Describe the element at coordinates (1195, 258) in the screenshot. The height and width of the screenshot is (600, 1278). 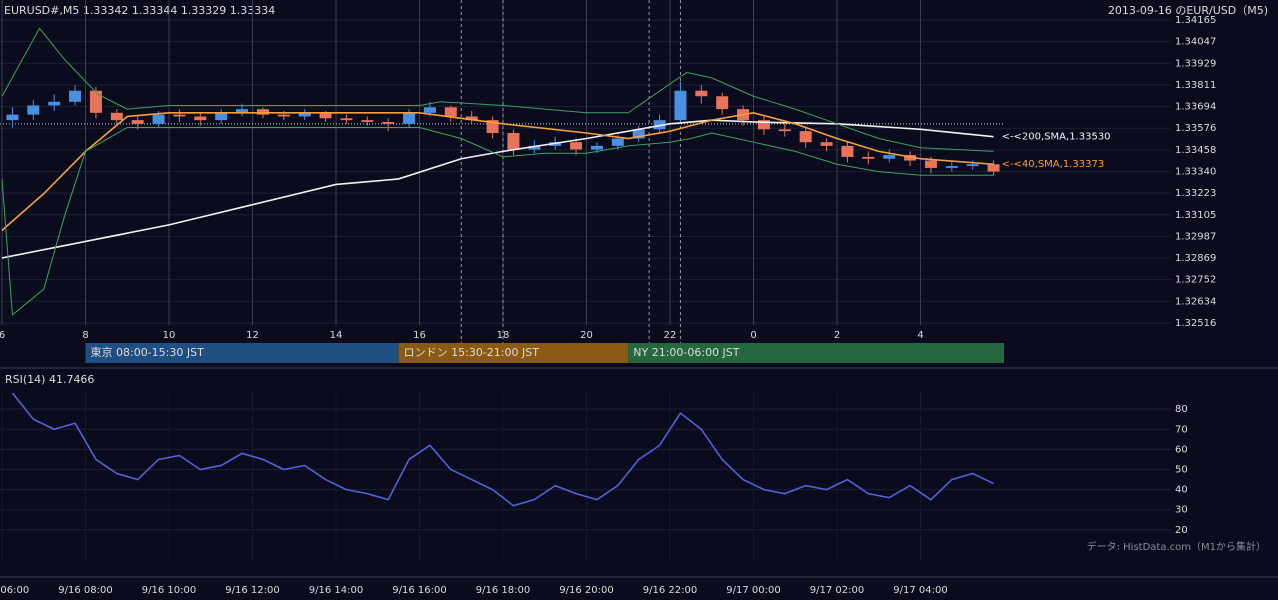
I see `y-tick-label: 1.32869` at that location.